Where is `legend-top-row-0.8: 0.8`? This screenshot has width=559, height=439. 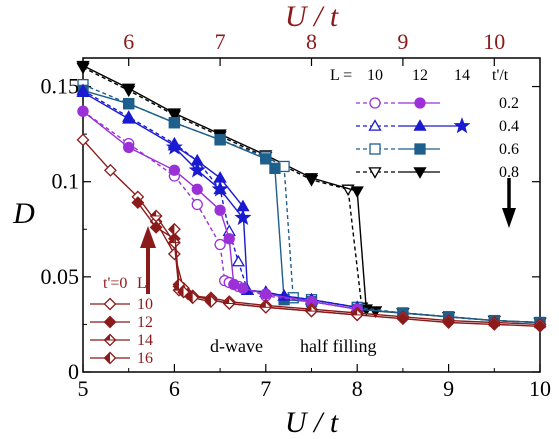
legend-top-row-0.8: 0.8 is located at coordinates (509, 172).